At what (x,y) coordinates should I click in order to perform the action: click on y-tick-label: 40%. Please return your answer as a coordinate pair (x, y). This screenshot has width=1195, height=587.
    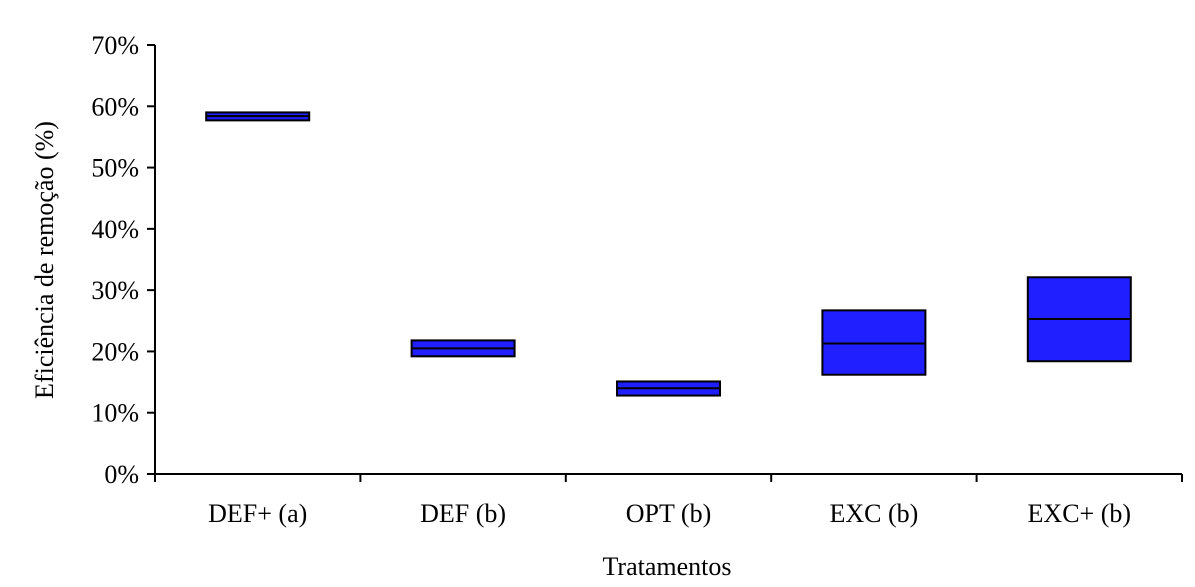
    Looking at the image, I should click on (115, 229).